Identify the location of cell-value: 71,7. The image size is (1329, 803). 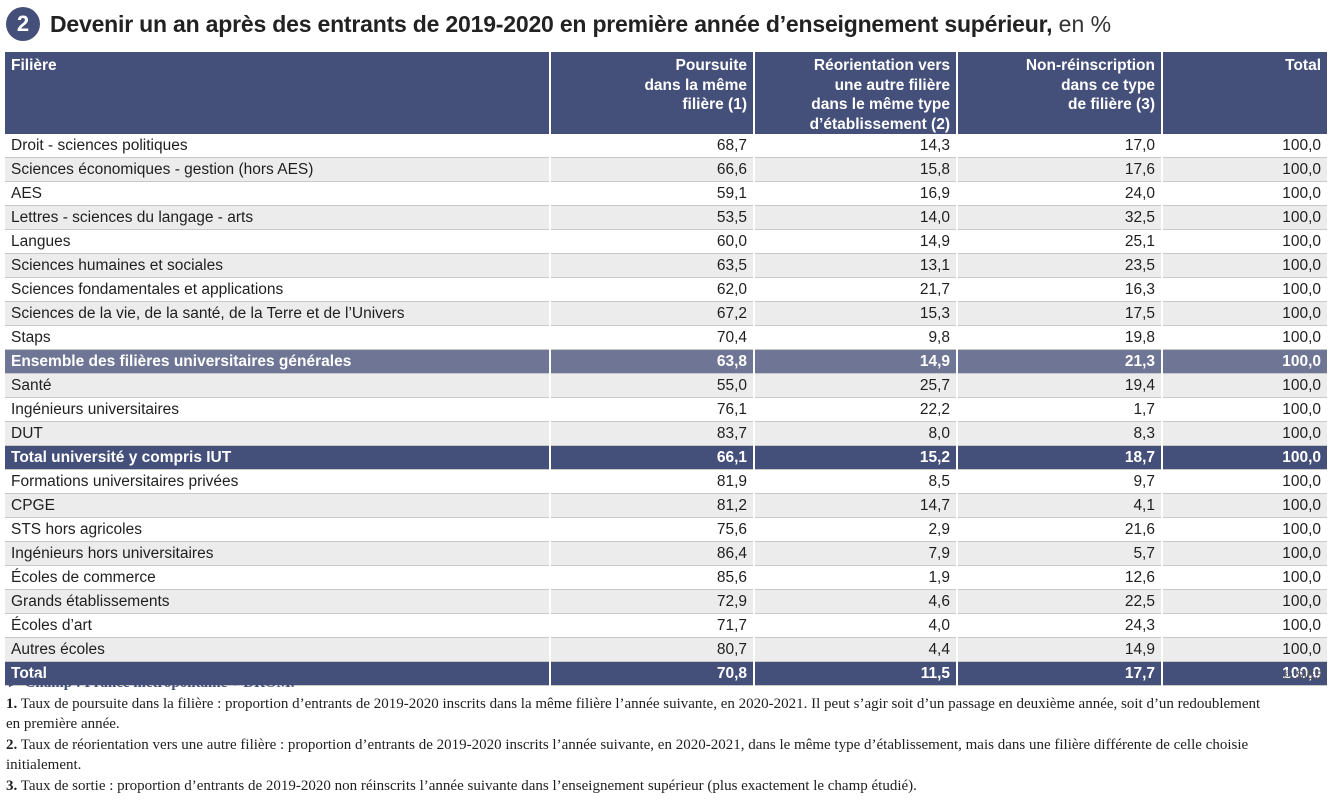
(652, 625).